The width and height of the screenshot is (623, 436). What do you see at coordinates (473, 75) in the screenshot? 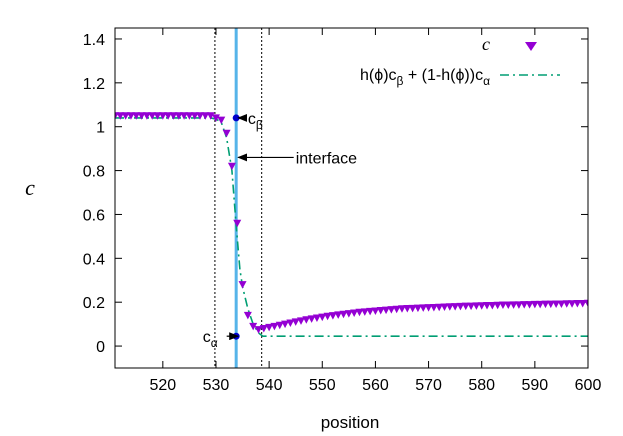
I see `legend-part-6: ))c` at bounding box center [473, 75].